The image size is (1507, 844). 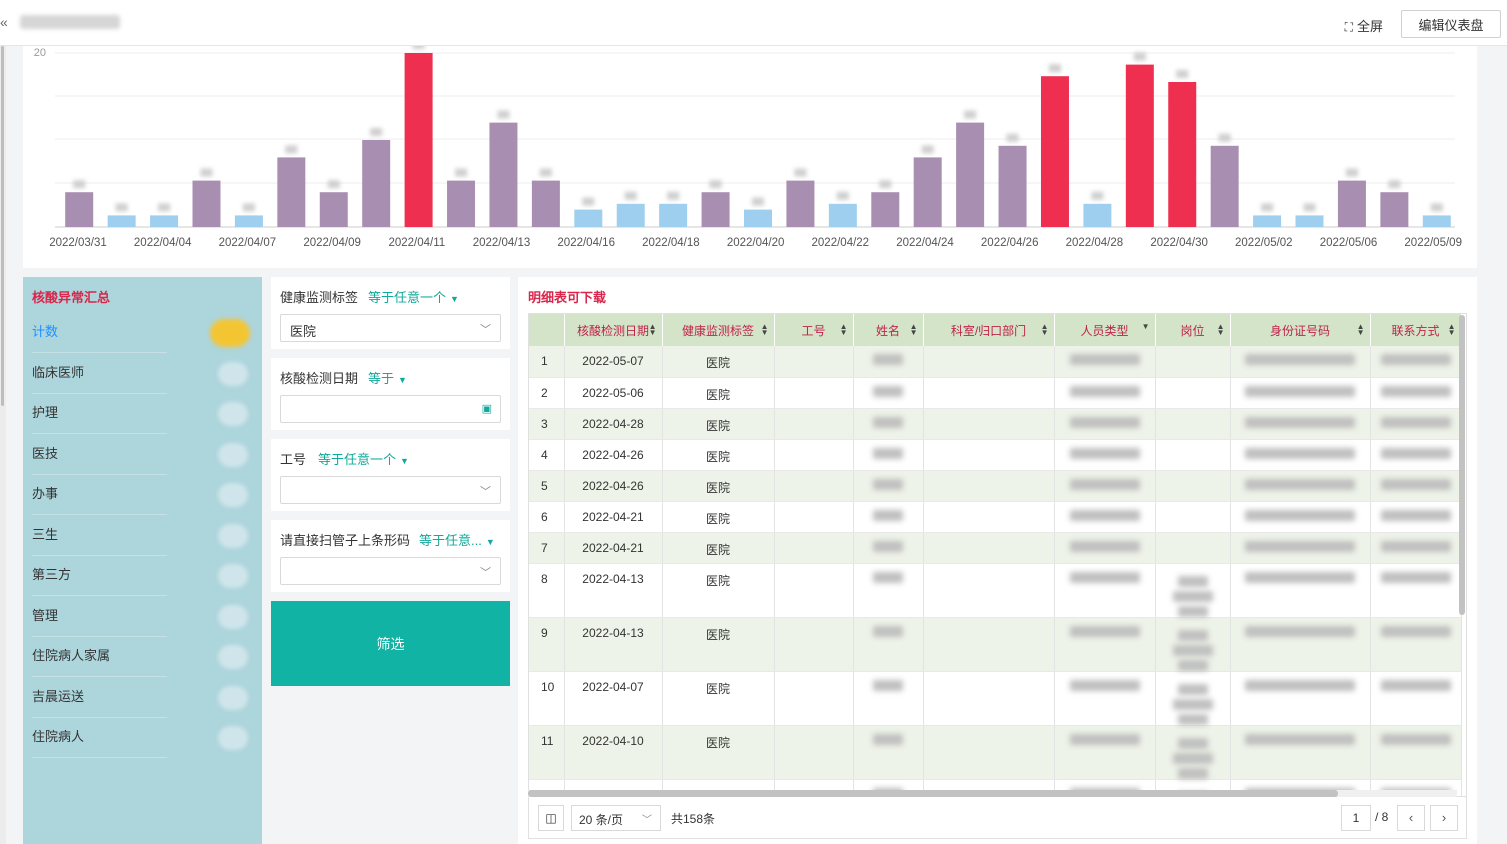 What do you see at coordinates (99, 495) in the screenshot?
I see `summary-item: 办事` at bounding box center [99, 495].